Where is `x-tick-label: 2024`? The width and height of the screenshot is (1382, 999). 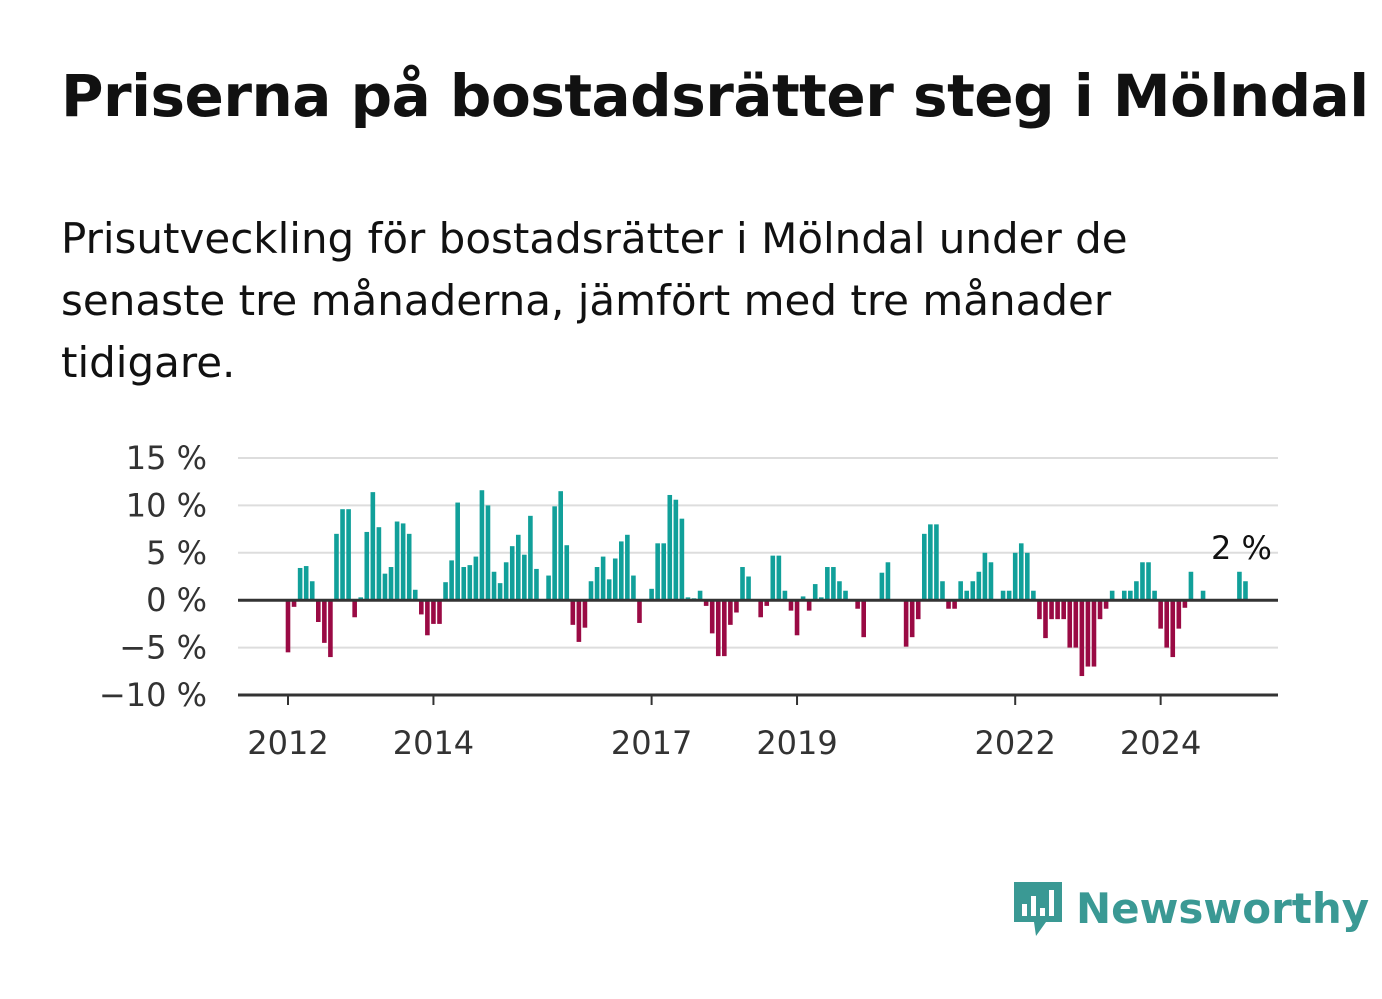 x-tick-label: 2024 is located at coordinates (1160, 743).